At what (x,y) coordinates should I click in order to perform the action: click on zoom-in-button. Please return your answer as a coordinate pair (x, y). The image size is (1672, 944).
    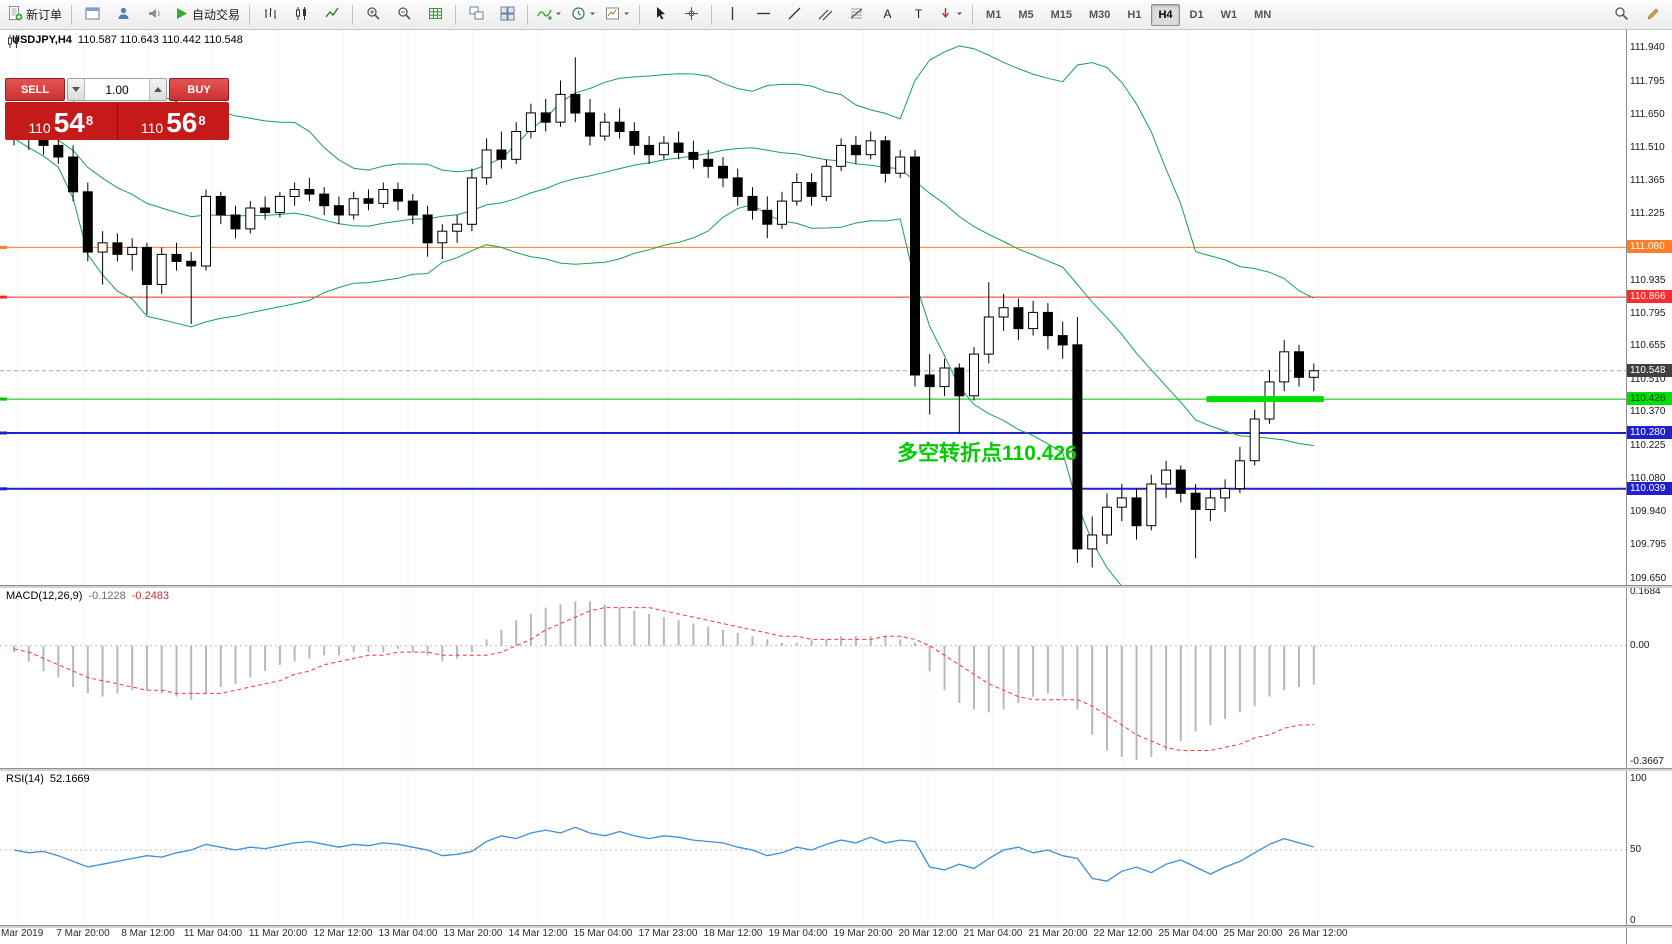
    Looking at the image, I should click on (373, 15).